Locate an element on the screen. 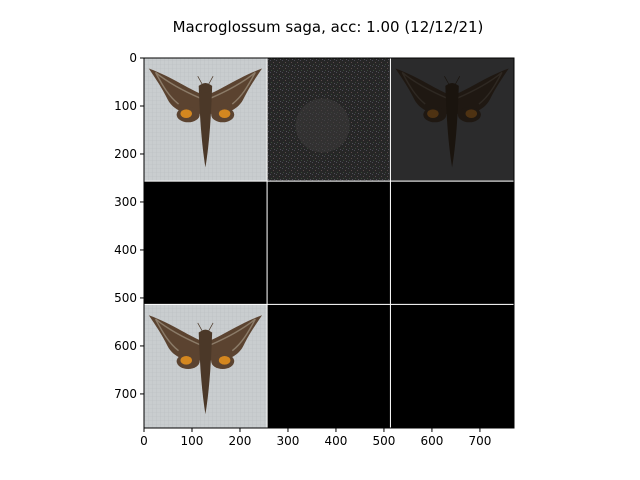 This screenshot has height=480, width=640. tile-r1-c2 is located at coordinates (452, 243).